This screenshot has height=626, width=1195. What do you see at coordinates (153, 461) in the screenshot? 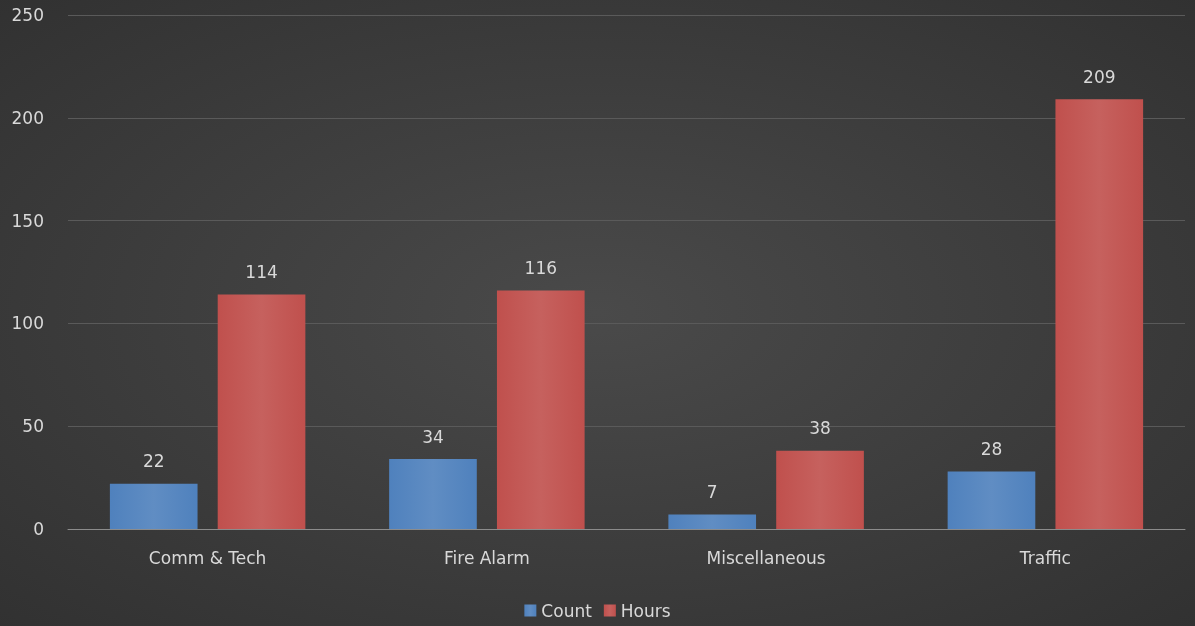
I see `data-label: 22` at bounding box center [153, 461].